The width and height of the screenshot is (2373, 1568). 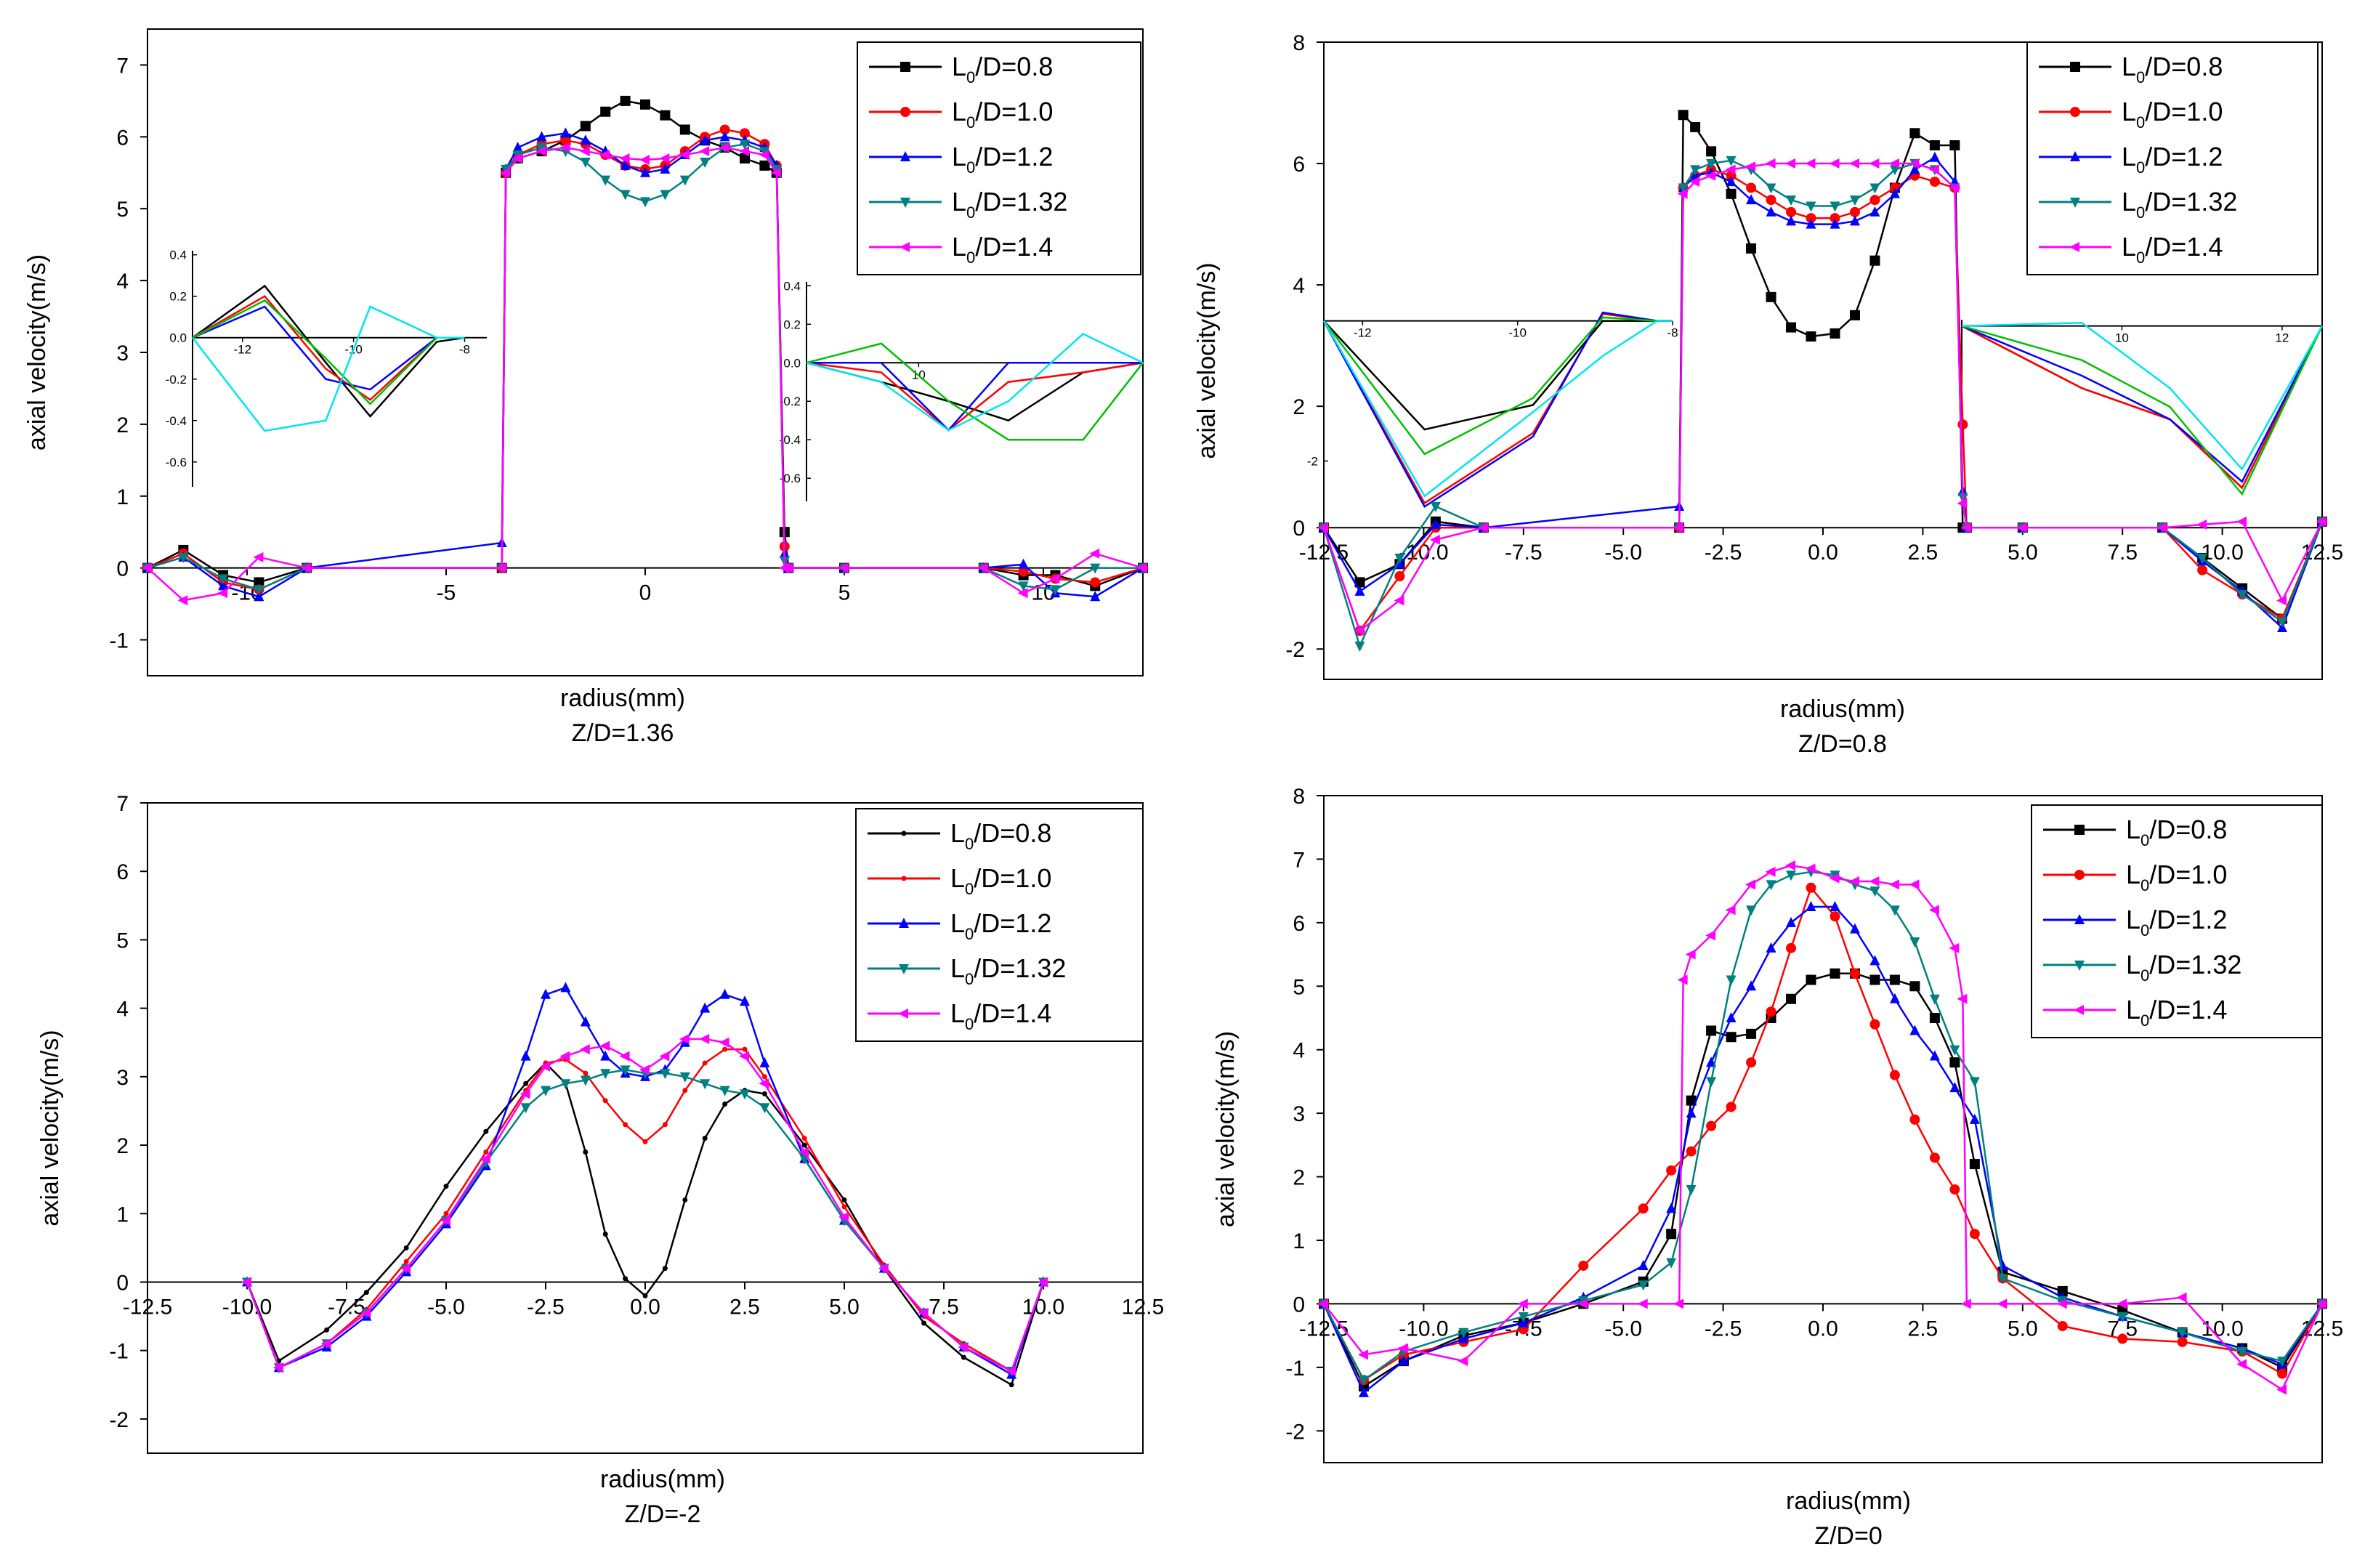 What do you see at coordinates (792, 363) in the screenshot?
I see `panel-1-inset-ytick-label: 0.0` at bounding box center [792, 363].